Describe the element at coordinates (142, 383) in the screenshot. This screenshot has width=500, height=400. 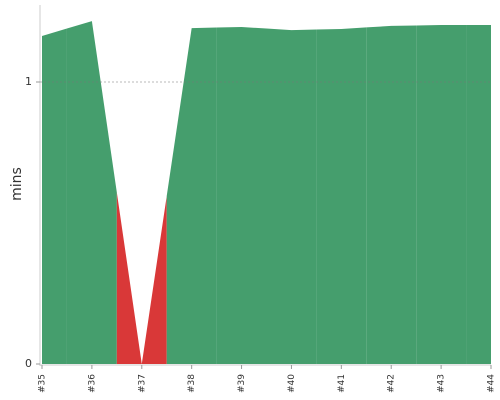
I see `x-tick-label: #37` at that location.